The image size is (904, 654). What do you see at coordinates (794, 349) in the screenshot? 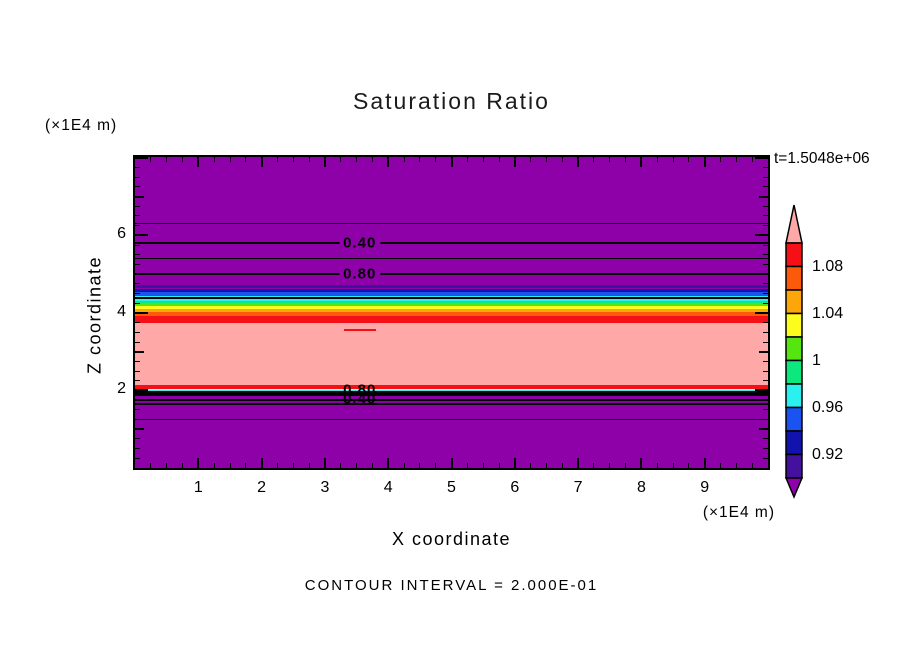
I see `colorbar-cell-greenyellow` at bounding box center [794, 349].